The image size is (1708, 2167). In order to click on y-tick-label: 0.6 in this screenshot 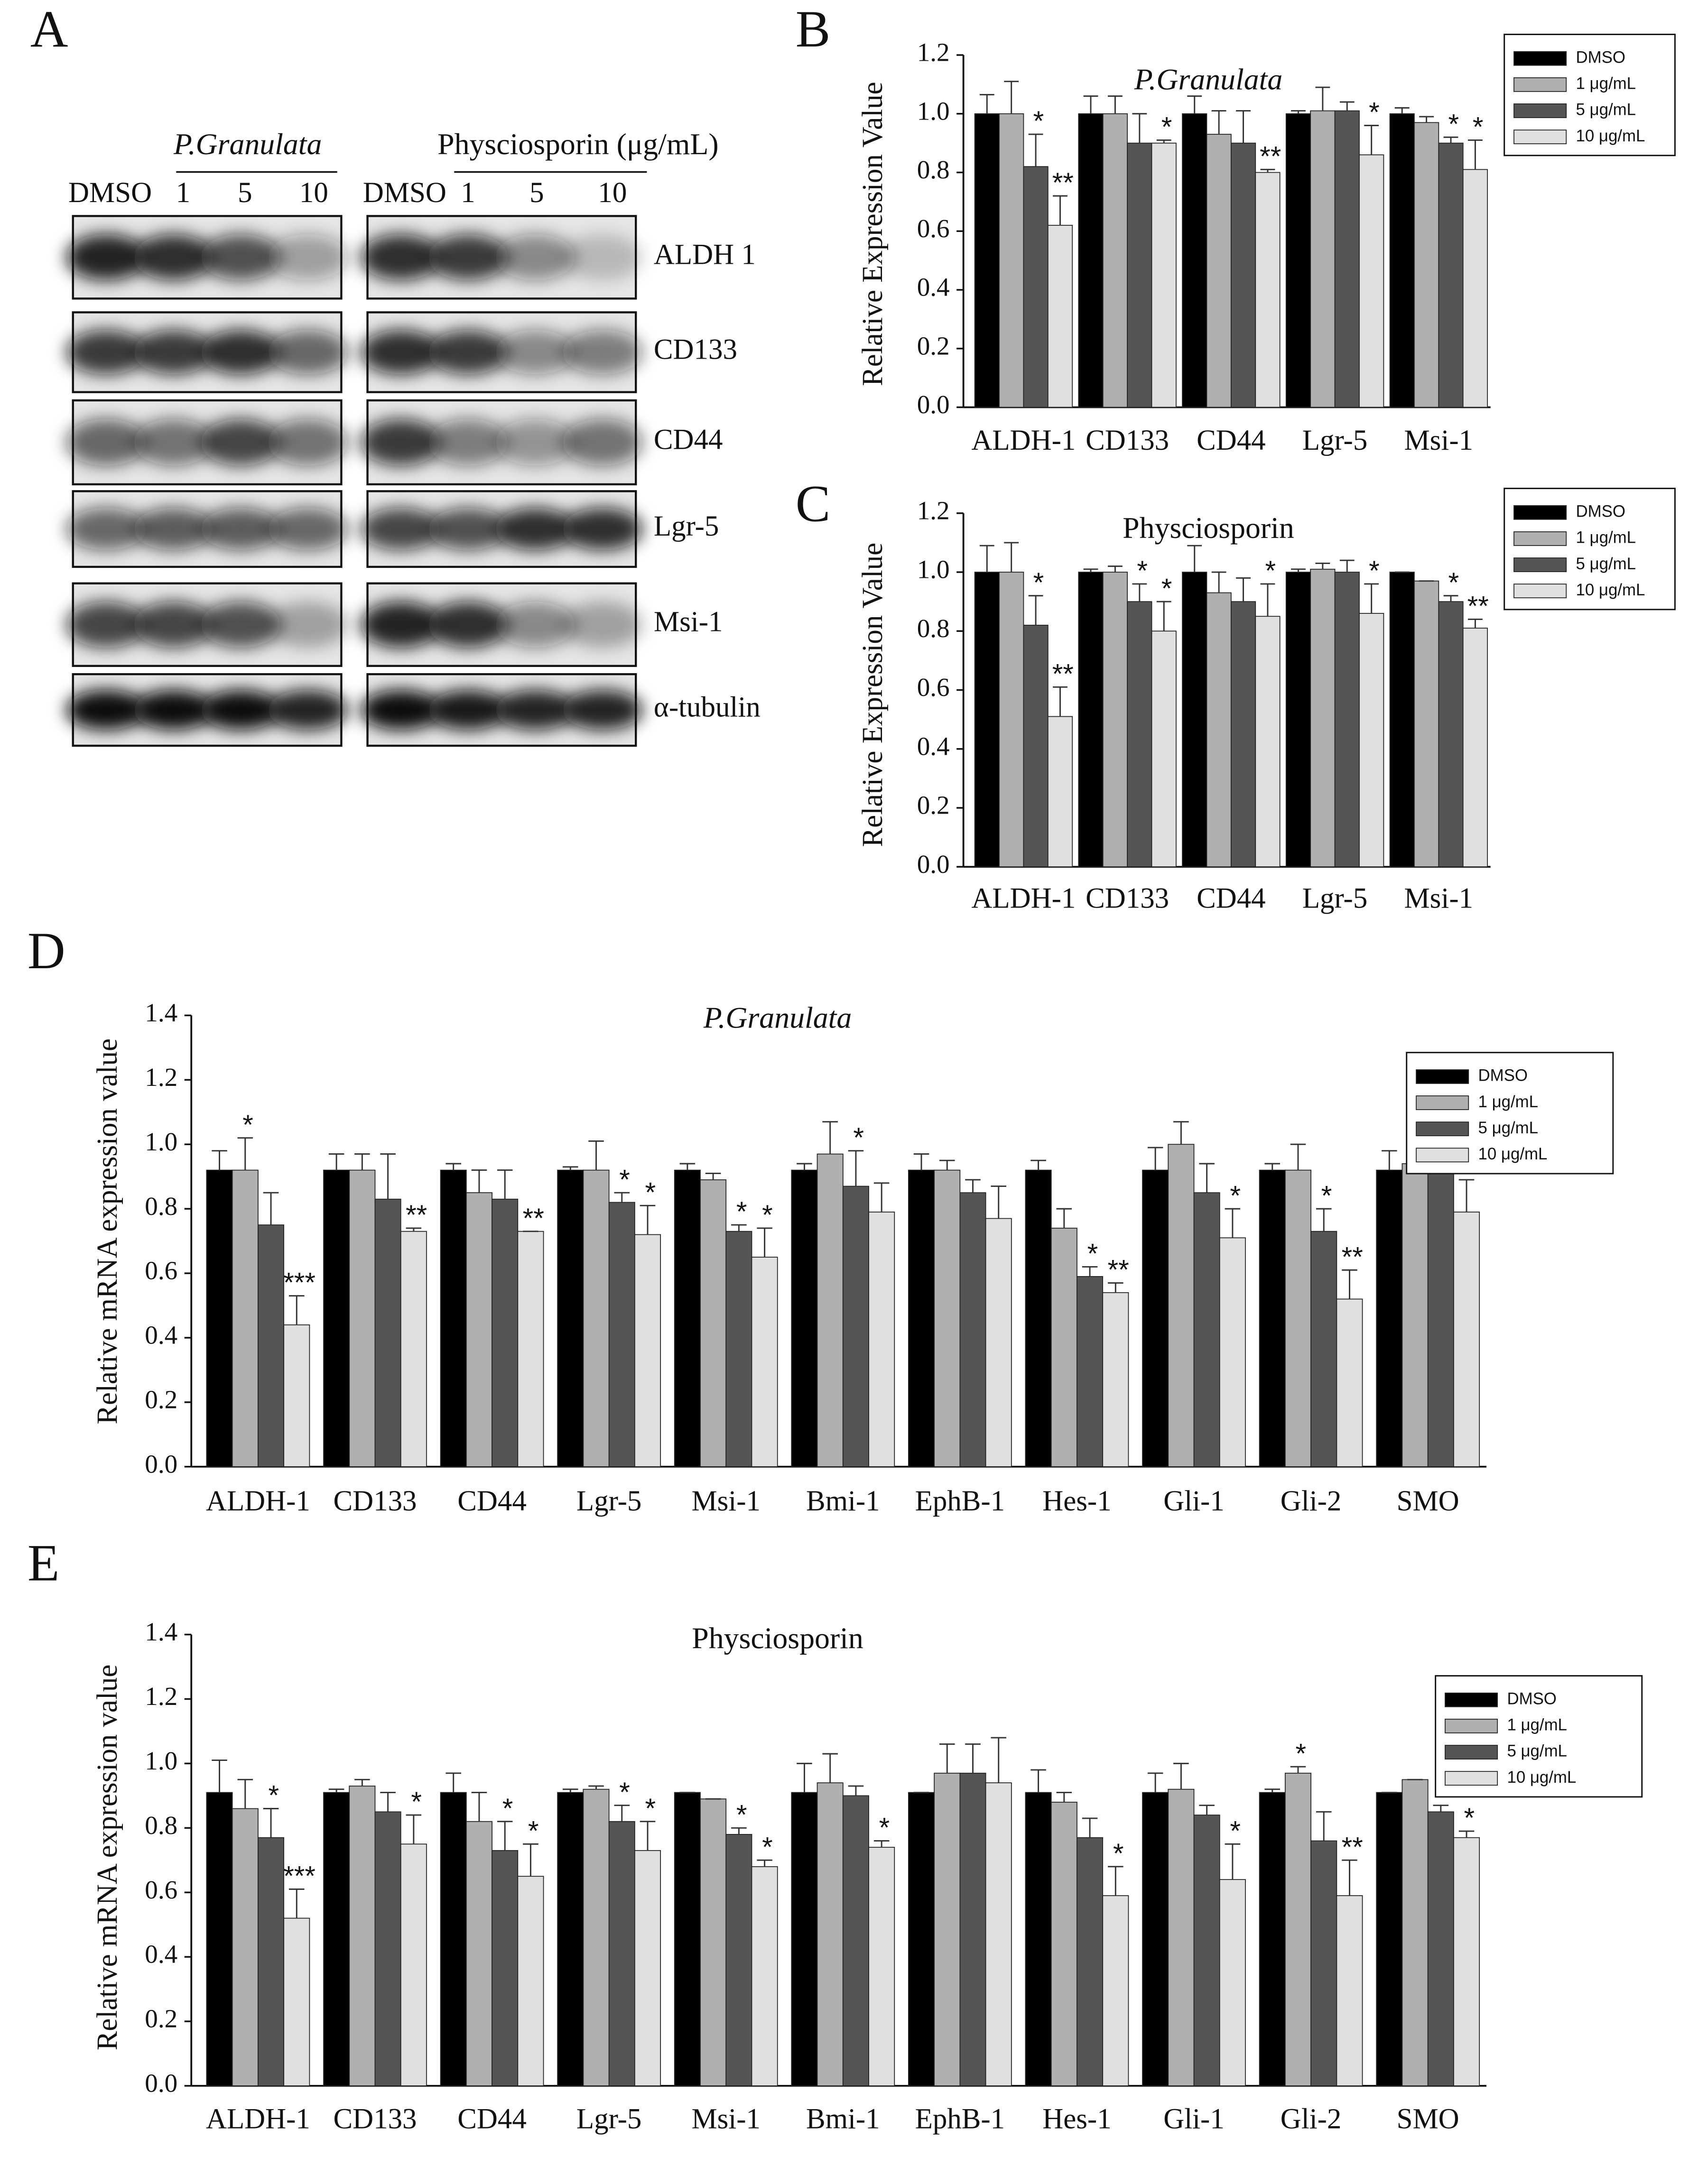, I will do `click(161, 1270)`.